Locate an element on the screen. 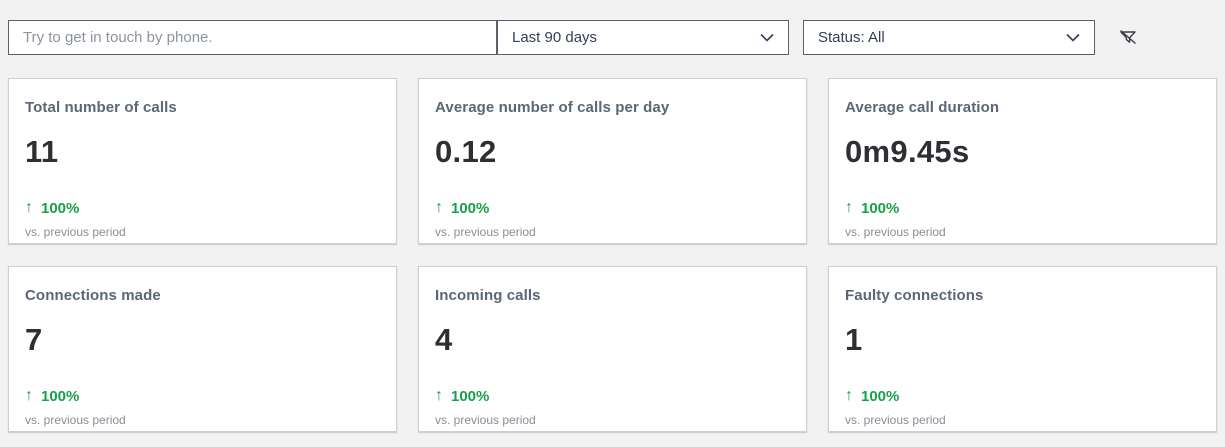 The height and width of the screenshot is (447, 1225). card-title: Total number of calls is located at coordinates (101, 107).